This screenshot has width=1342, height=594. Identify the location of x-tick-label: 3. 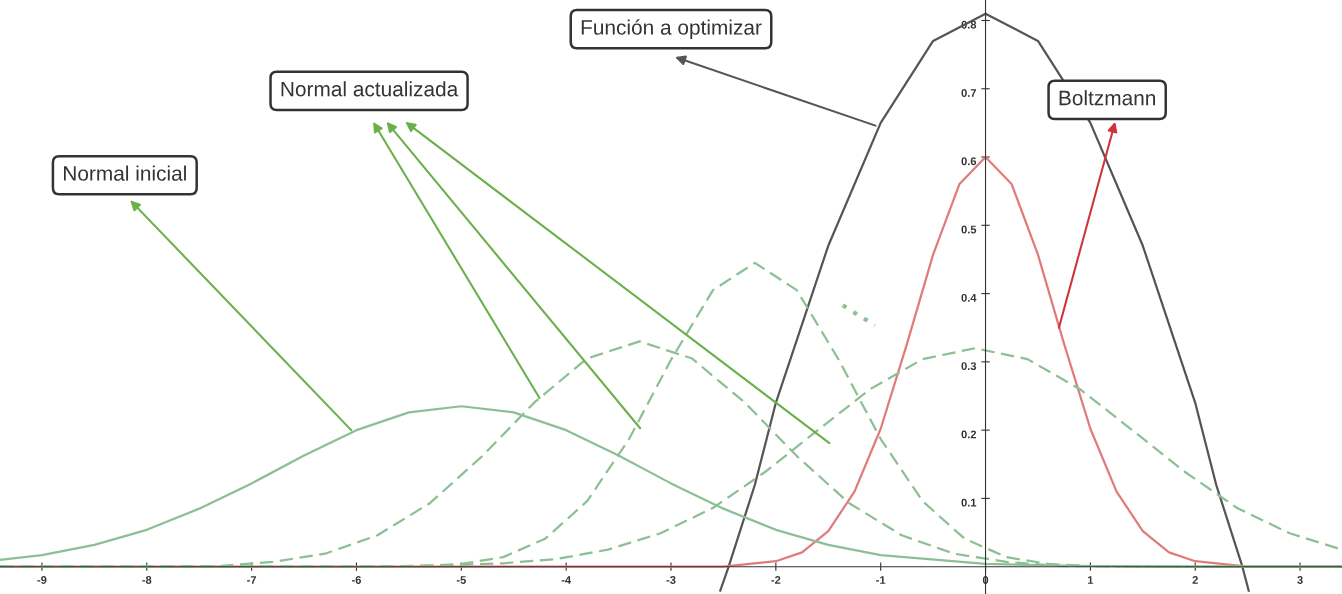
(1300, 580).